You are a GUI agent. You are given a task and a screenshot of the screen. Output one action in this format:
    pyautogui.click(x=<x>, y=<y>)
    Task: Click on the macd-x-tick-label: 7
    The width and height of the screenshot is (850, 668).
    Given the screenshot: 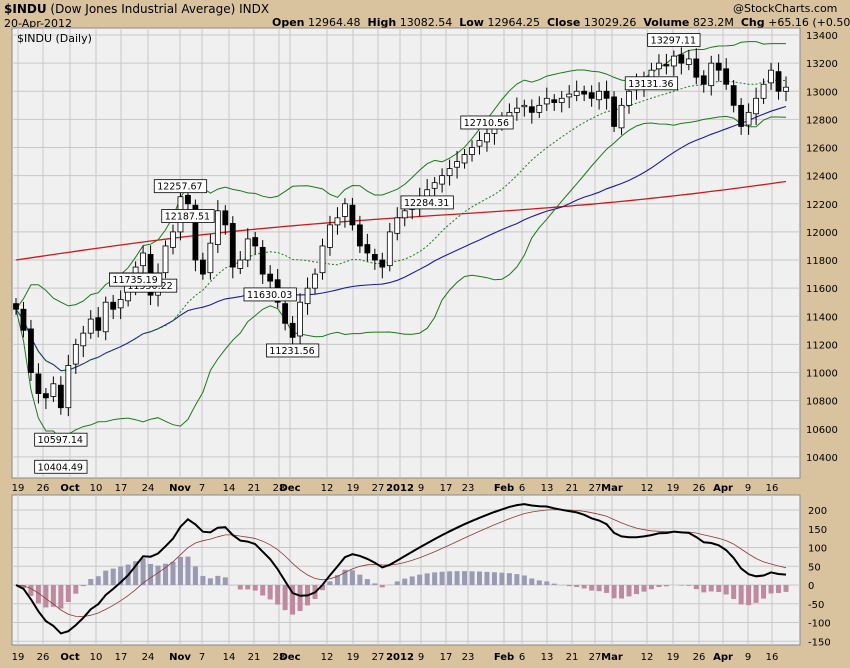 What is the action you would take?
    pyautogui.click(x=202, y=657)
    